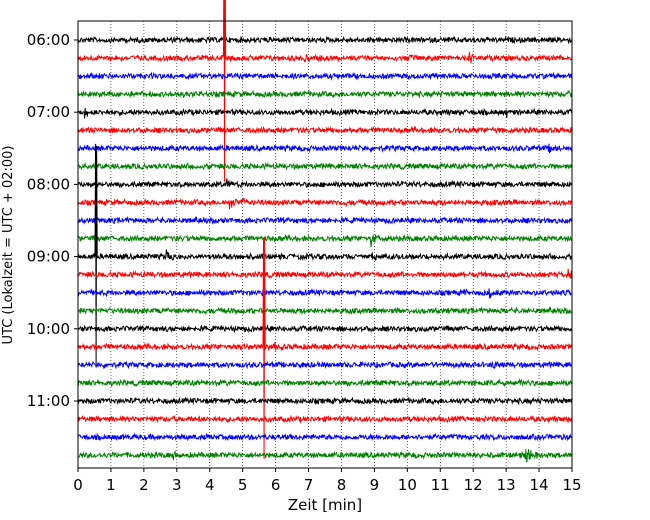 The height and width of the screenshot is (520, 650). Describe the element at coordinates (111, 485) in the screenshot. I see `x-tick-label: 1` at that location.